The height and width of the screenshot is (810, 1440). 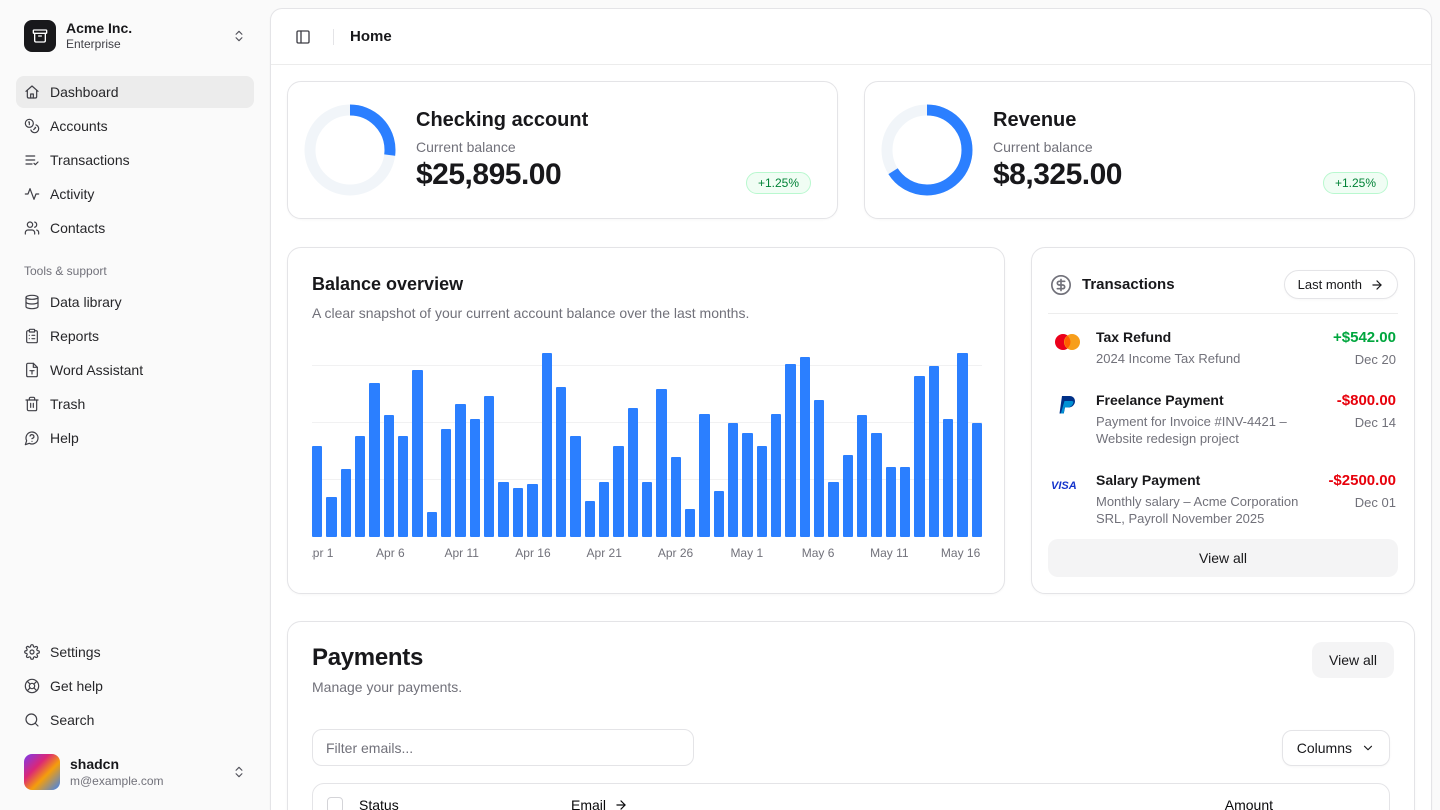 I want to click on page-title: Home, so click(x=371, y=36).